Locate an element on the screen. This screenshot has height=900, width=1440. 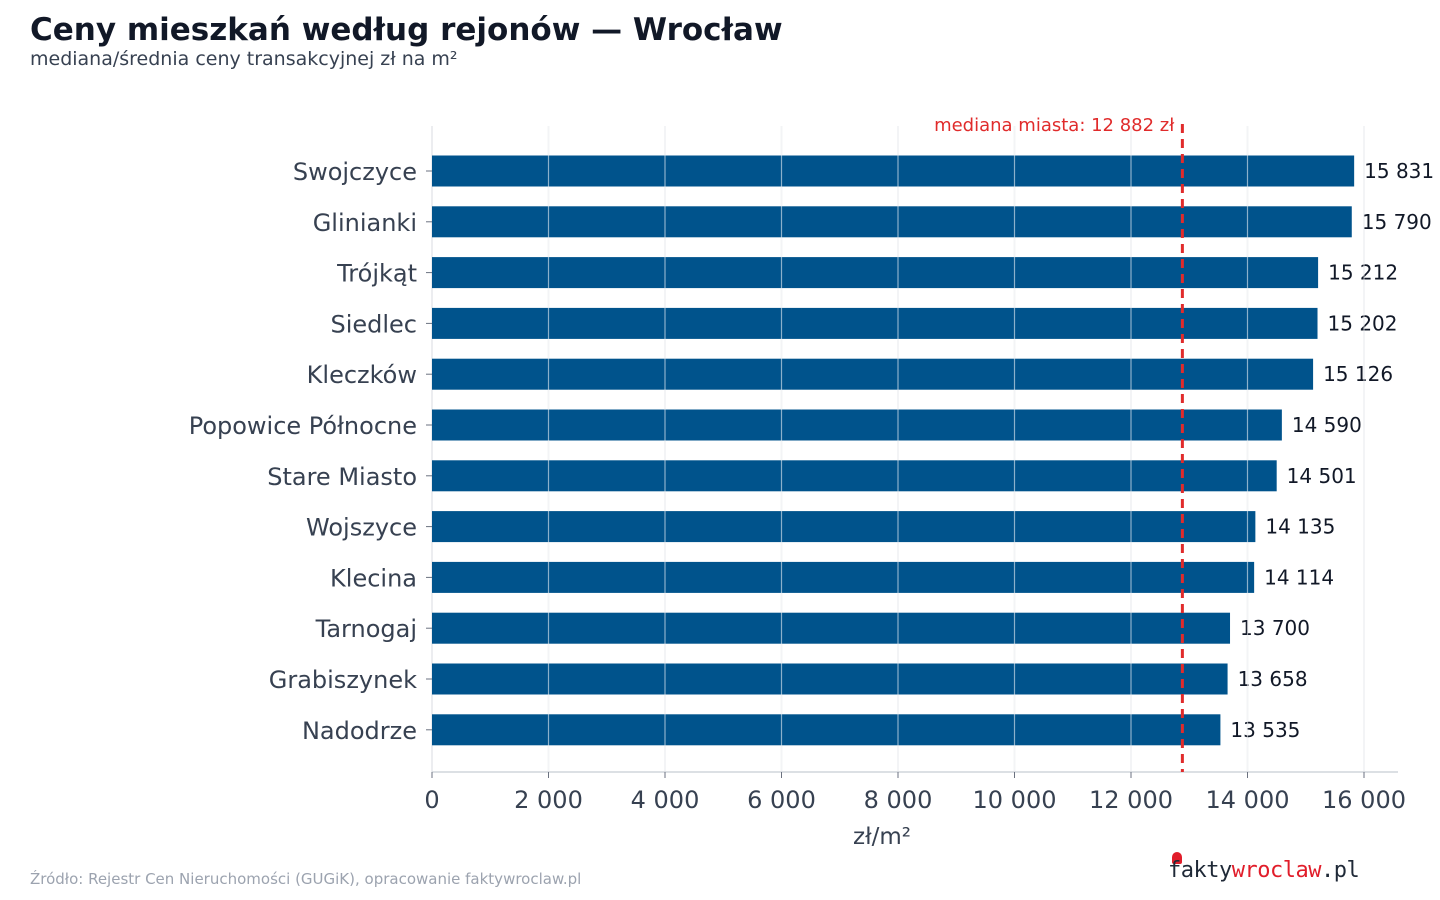
category-label-5: Popowice Północne is located at coordinates (303, 426).